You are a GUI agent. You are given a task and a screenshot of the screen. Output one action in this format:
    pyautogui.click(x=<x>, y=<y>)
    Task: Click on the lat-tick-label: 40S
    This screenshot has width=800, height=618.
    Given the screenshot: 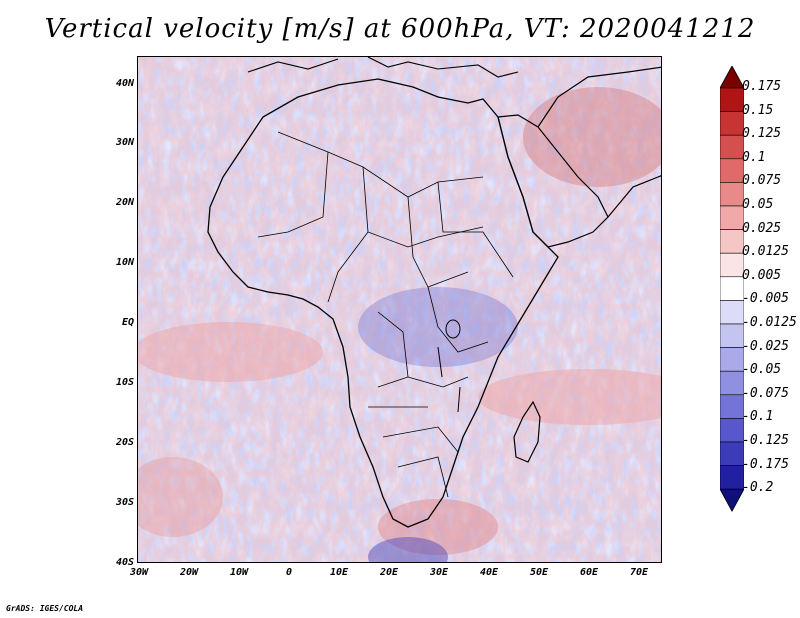 What is the action you would take?
    pyautogui.click(x=124, y=562)
    